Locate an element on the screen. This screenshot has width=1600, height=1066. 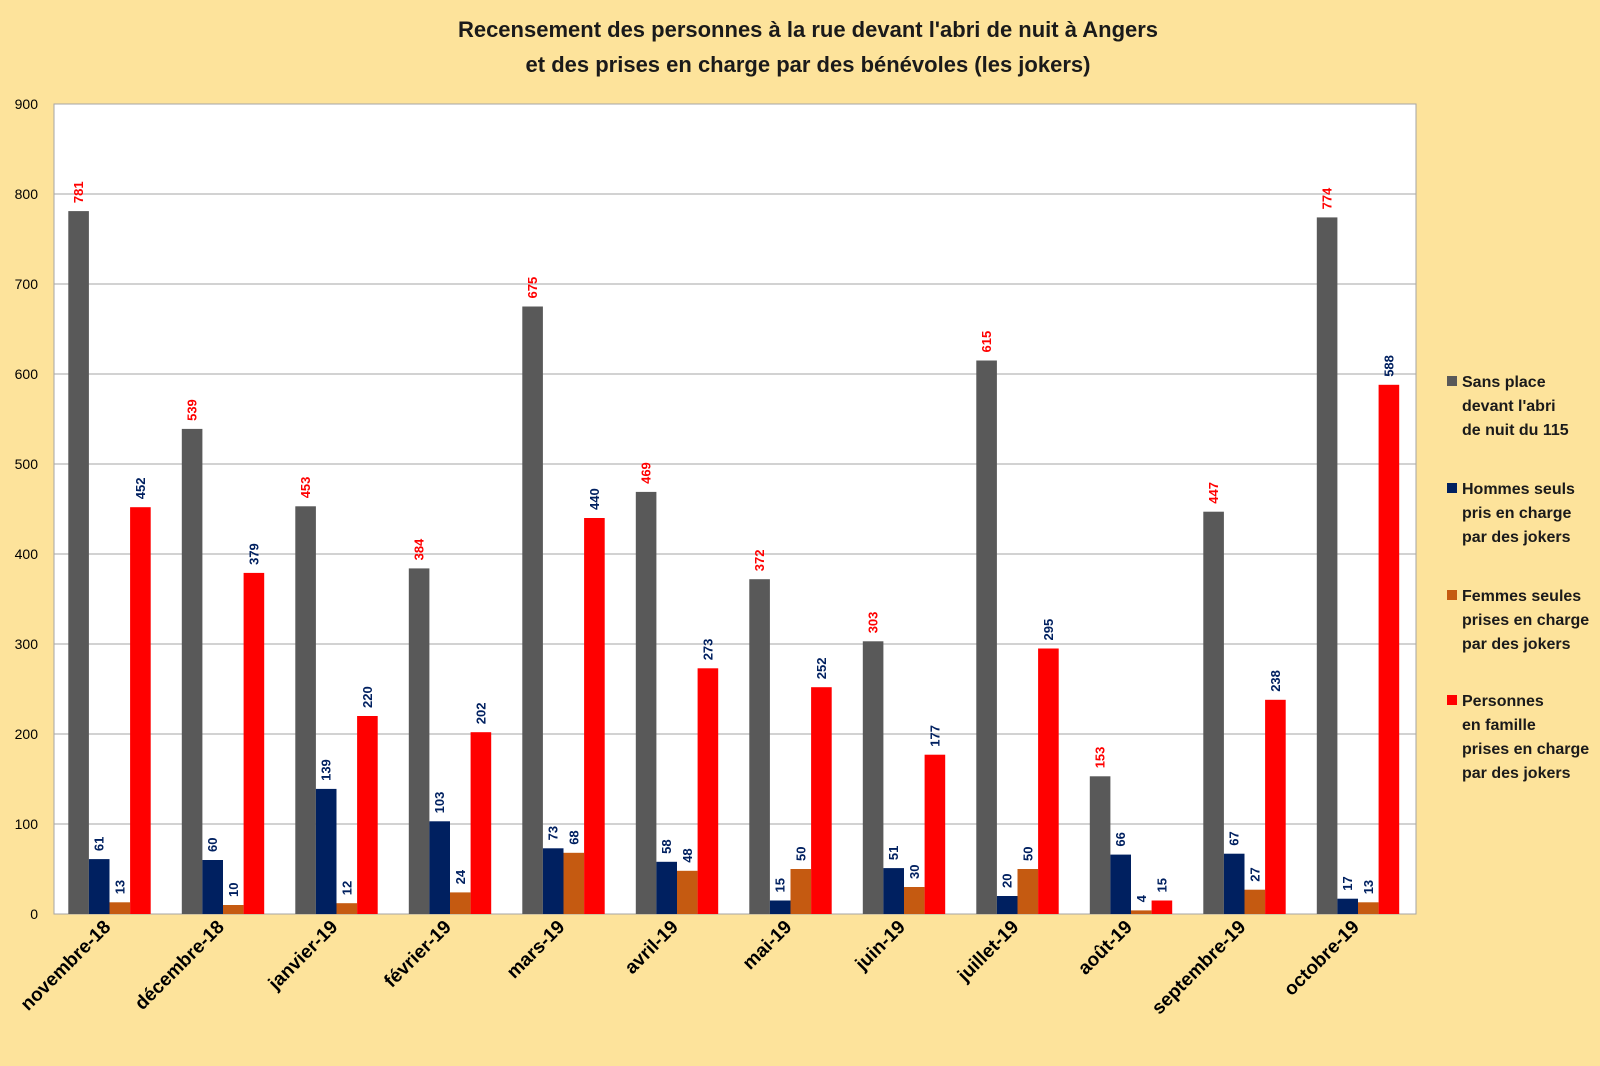
x-tick-label: novembre-18 is located at coordinates (66, 966).